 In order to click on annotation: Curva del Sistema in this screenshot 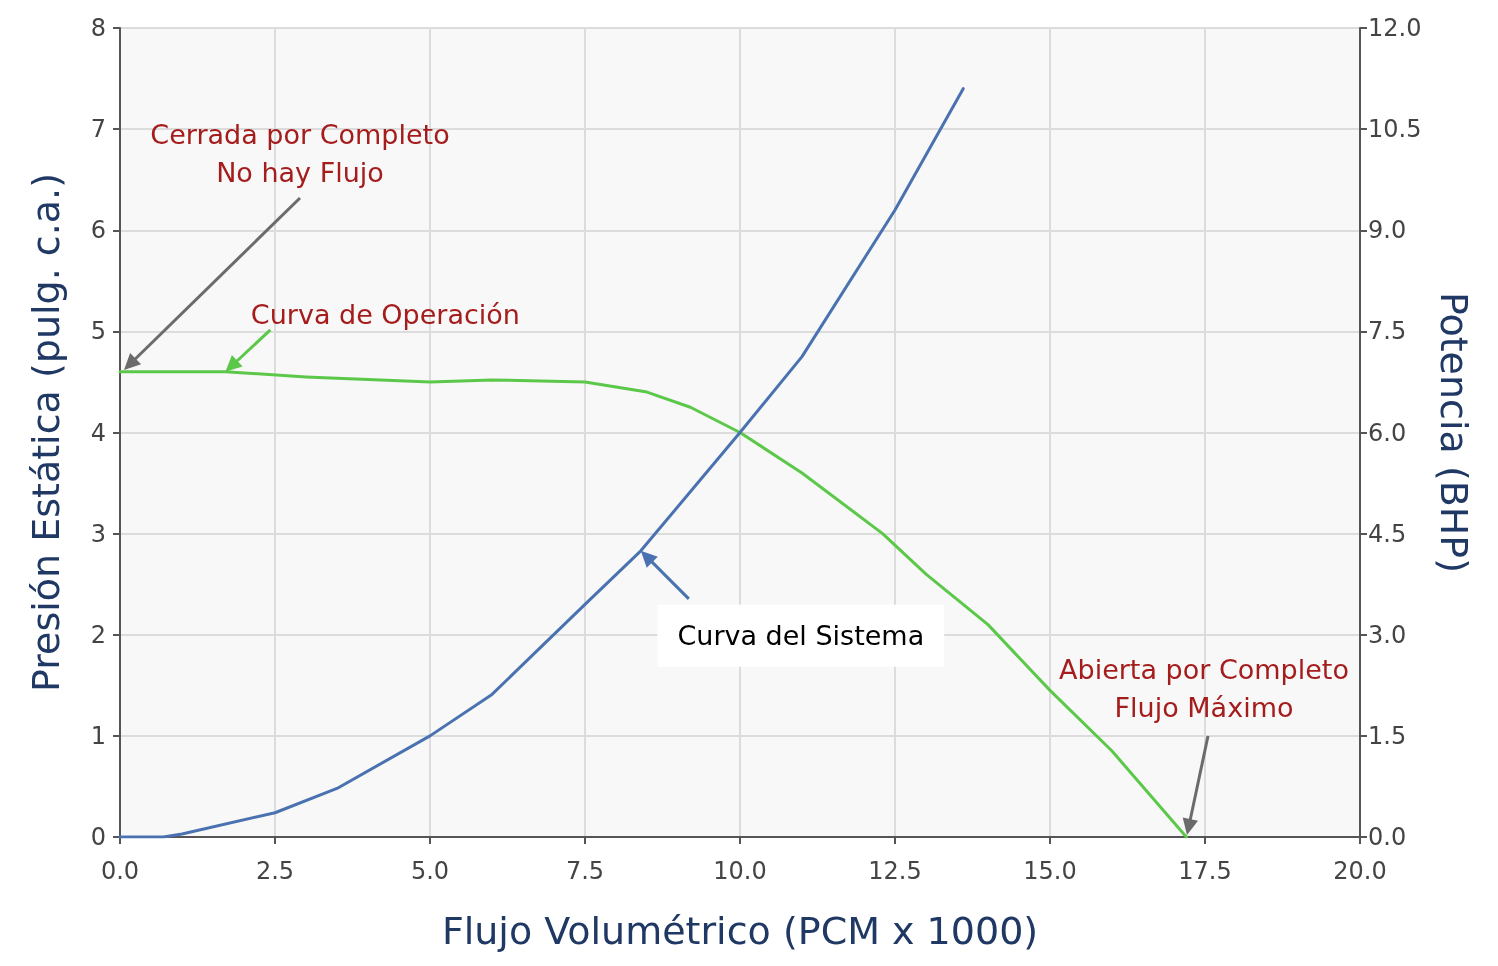, I will do `click(801, 636)`.